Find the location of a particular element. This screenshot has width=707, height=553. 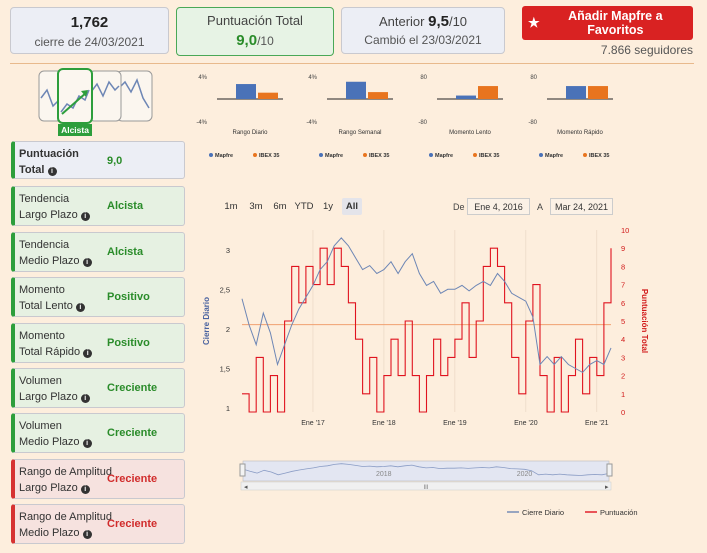

score-title: Puntuación Total is located at coordinates (255, 20).